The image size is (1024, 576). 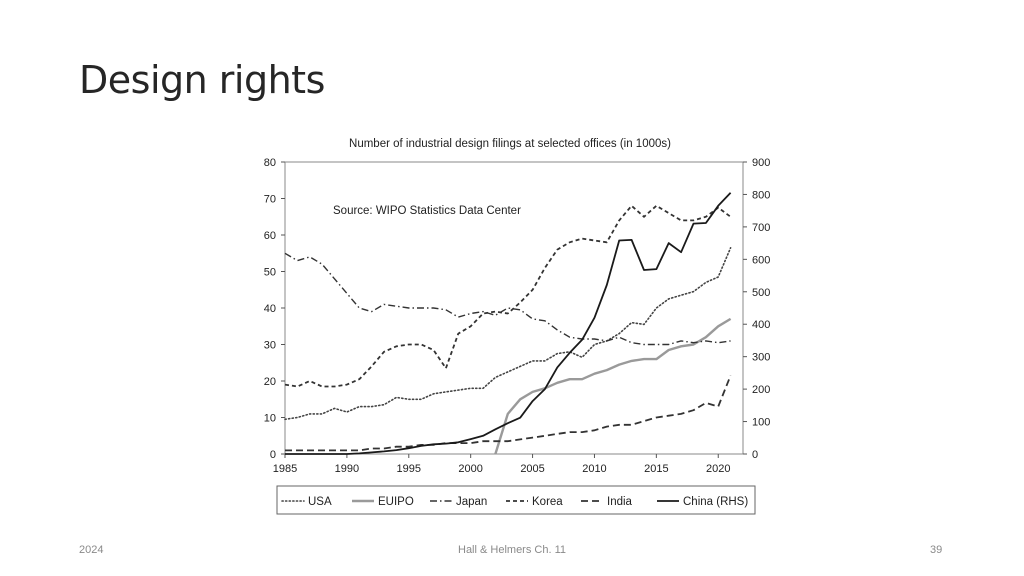 What do you see at coordinates (532, 469) in the screenshot?
I see `x-tick-label: 2005` at bounding box center [532, 469].